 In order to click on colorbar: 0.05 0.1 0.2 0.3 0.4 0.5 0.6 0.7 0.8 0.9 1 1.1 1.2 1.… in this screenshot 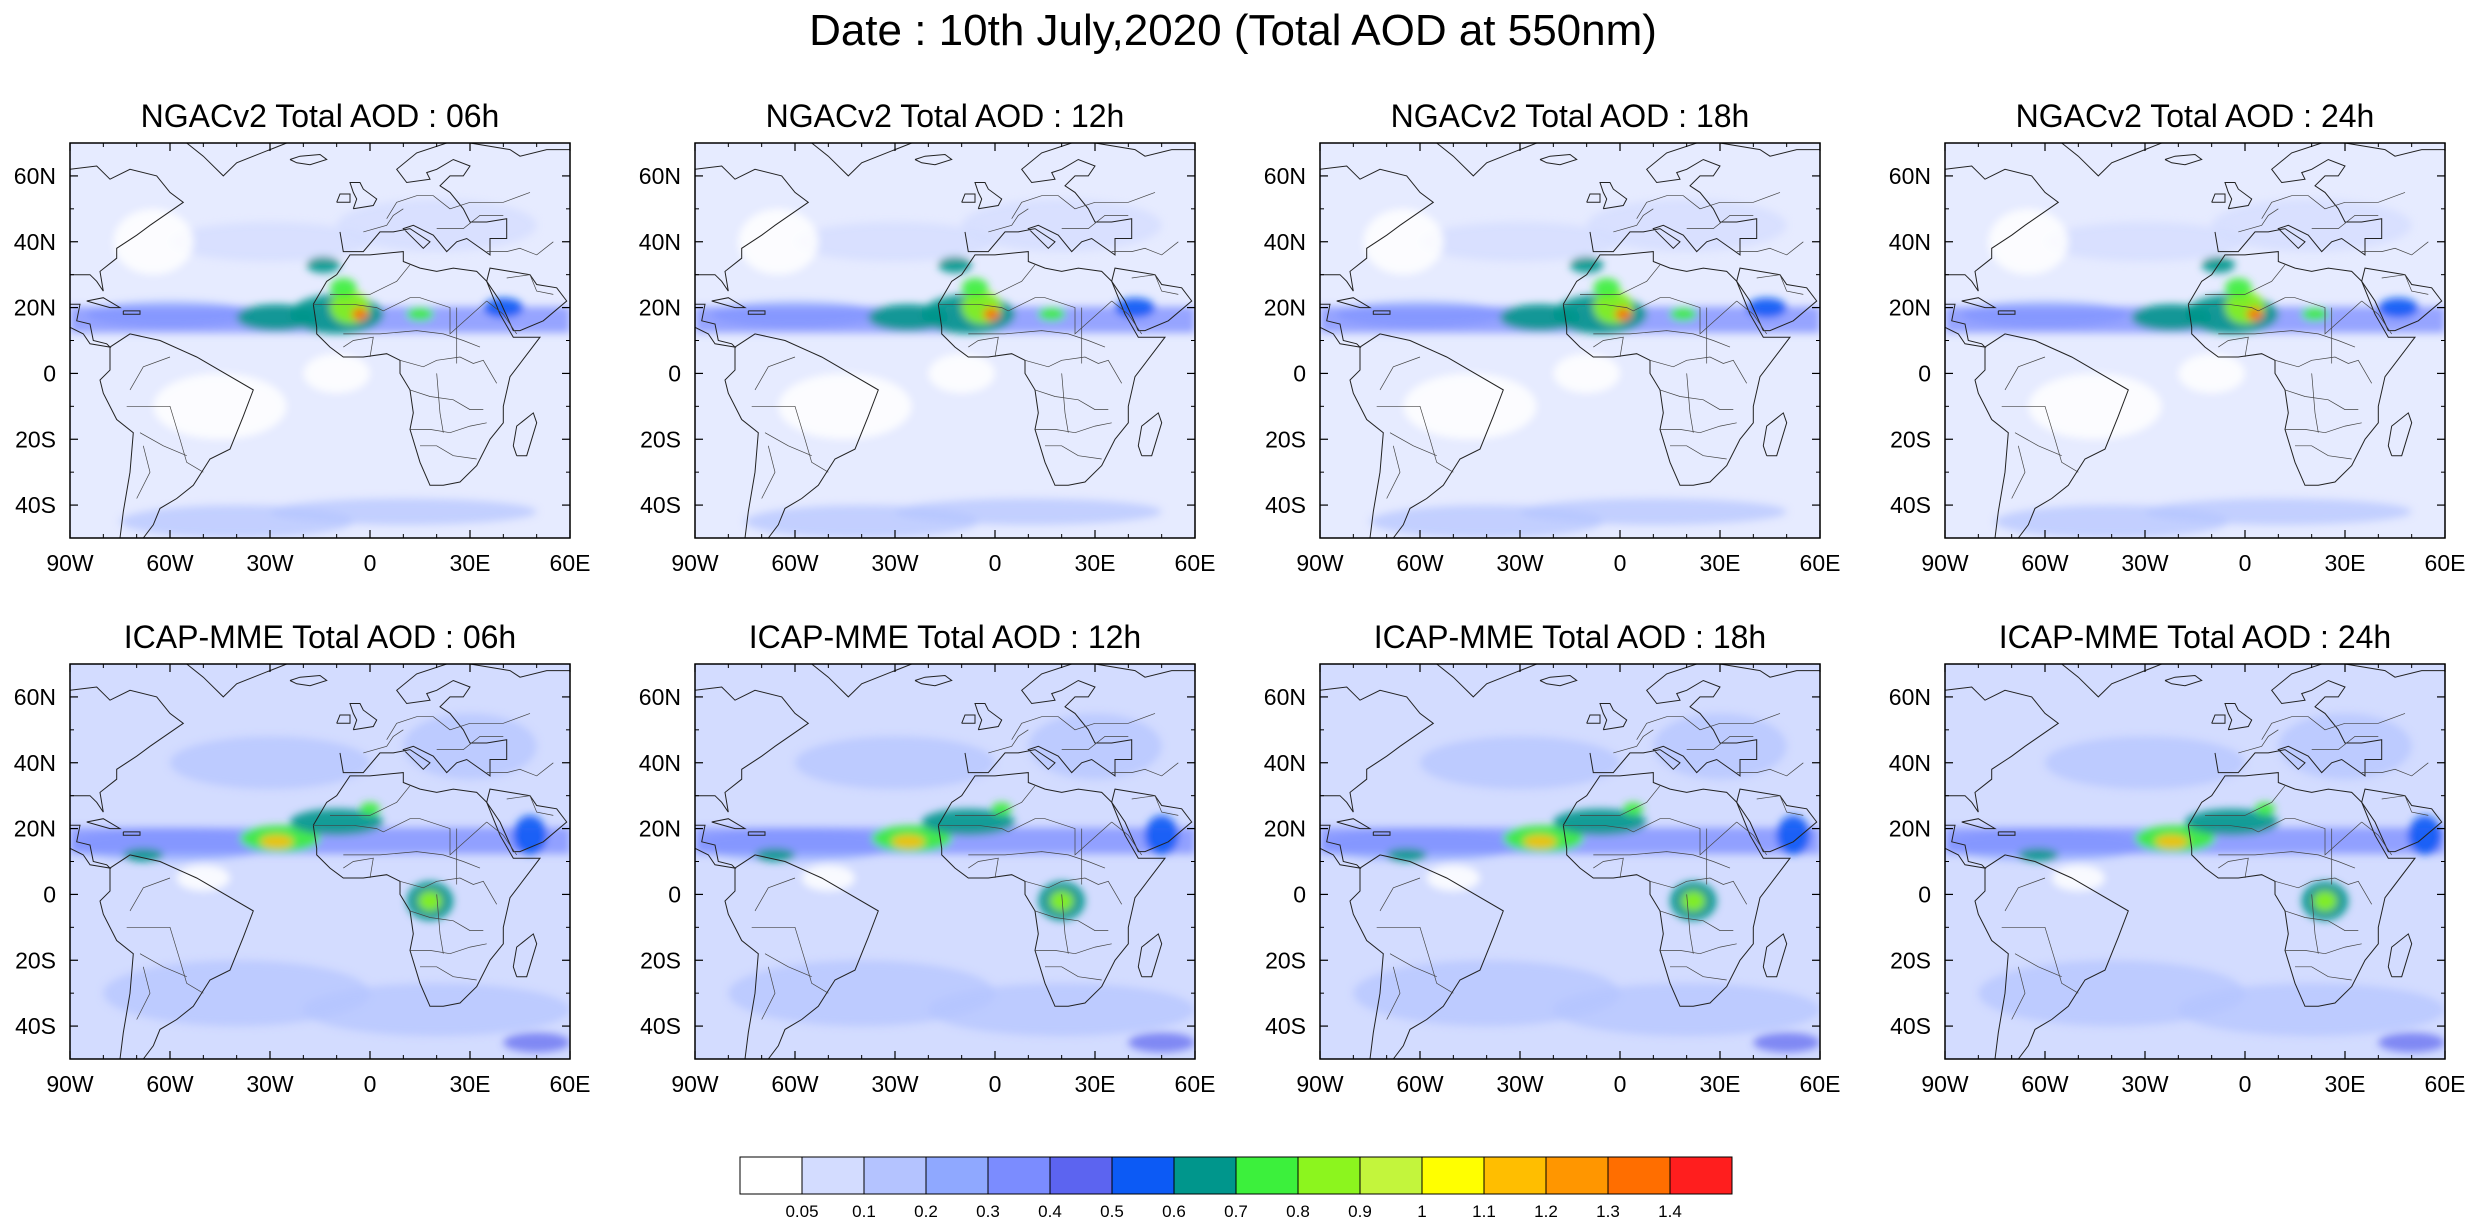, I will do `click(1236, 1188)`.